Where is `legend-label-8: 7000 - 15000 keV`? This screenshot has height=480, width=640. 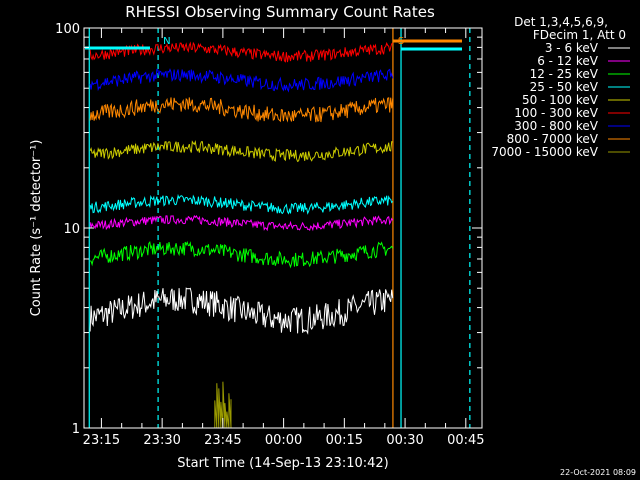 legend-label-8: 7000 - 15000 keV is located at coordinates (544, 152).